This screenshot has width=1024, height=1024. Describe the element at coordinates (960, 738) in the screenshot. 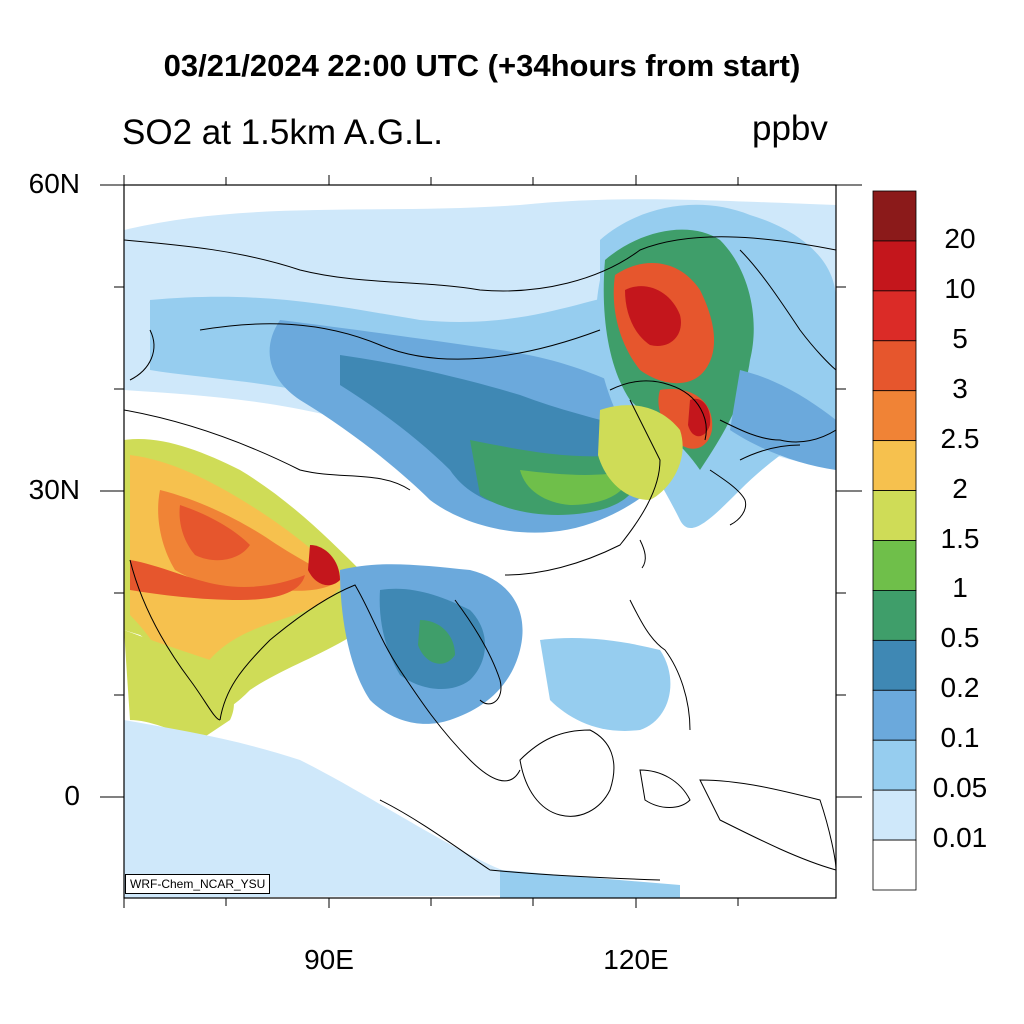

I see `colorbar-label: 0.1` at that location.